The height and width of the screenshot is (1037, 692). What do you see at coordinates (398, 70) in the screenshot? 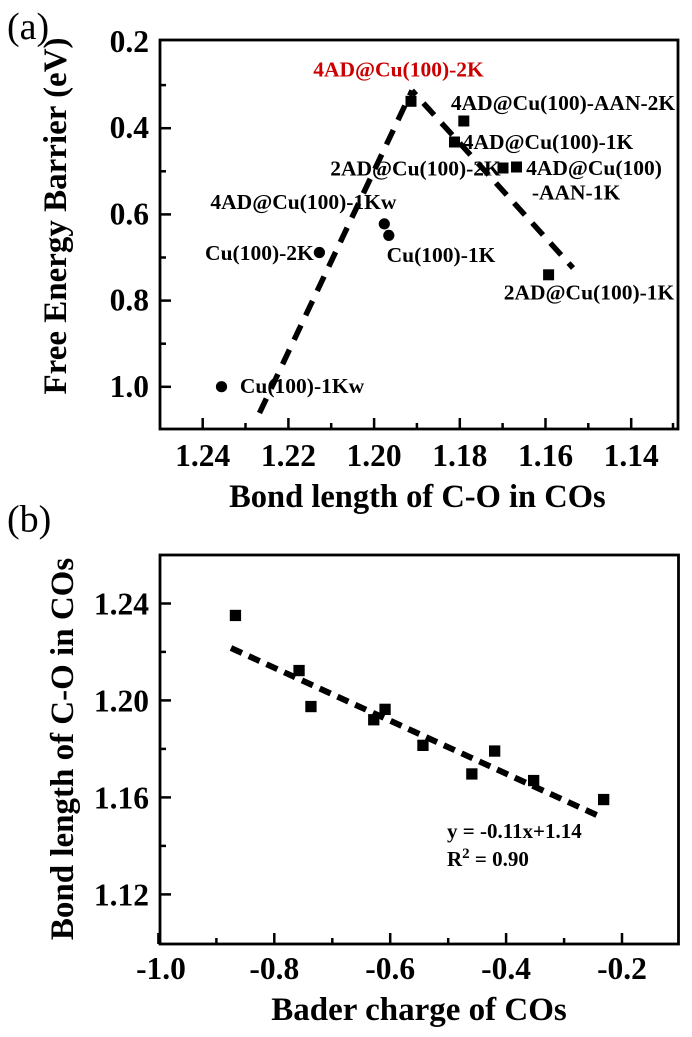
I see `svg-text: 4AD@Cu(100)-2K` at bounding box center [398, 70].